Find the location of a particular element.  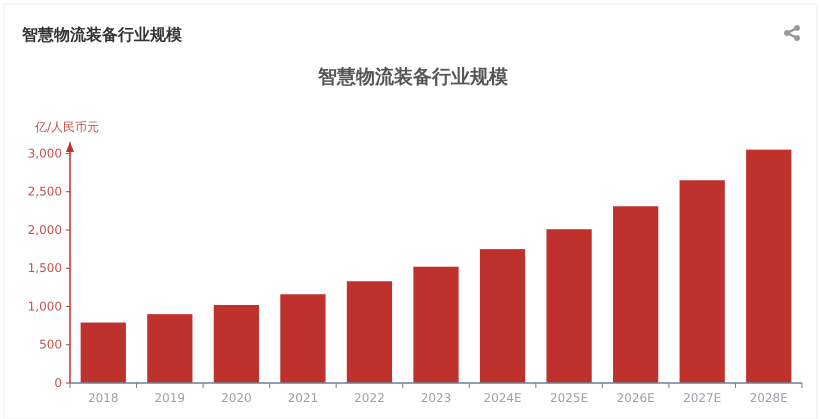

x-tick-label: 2021 is located at coordinates (303, 398).